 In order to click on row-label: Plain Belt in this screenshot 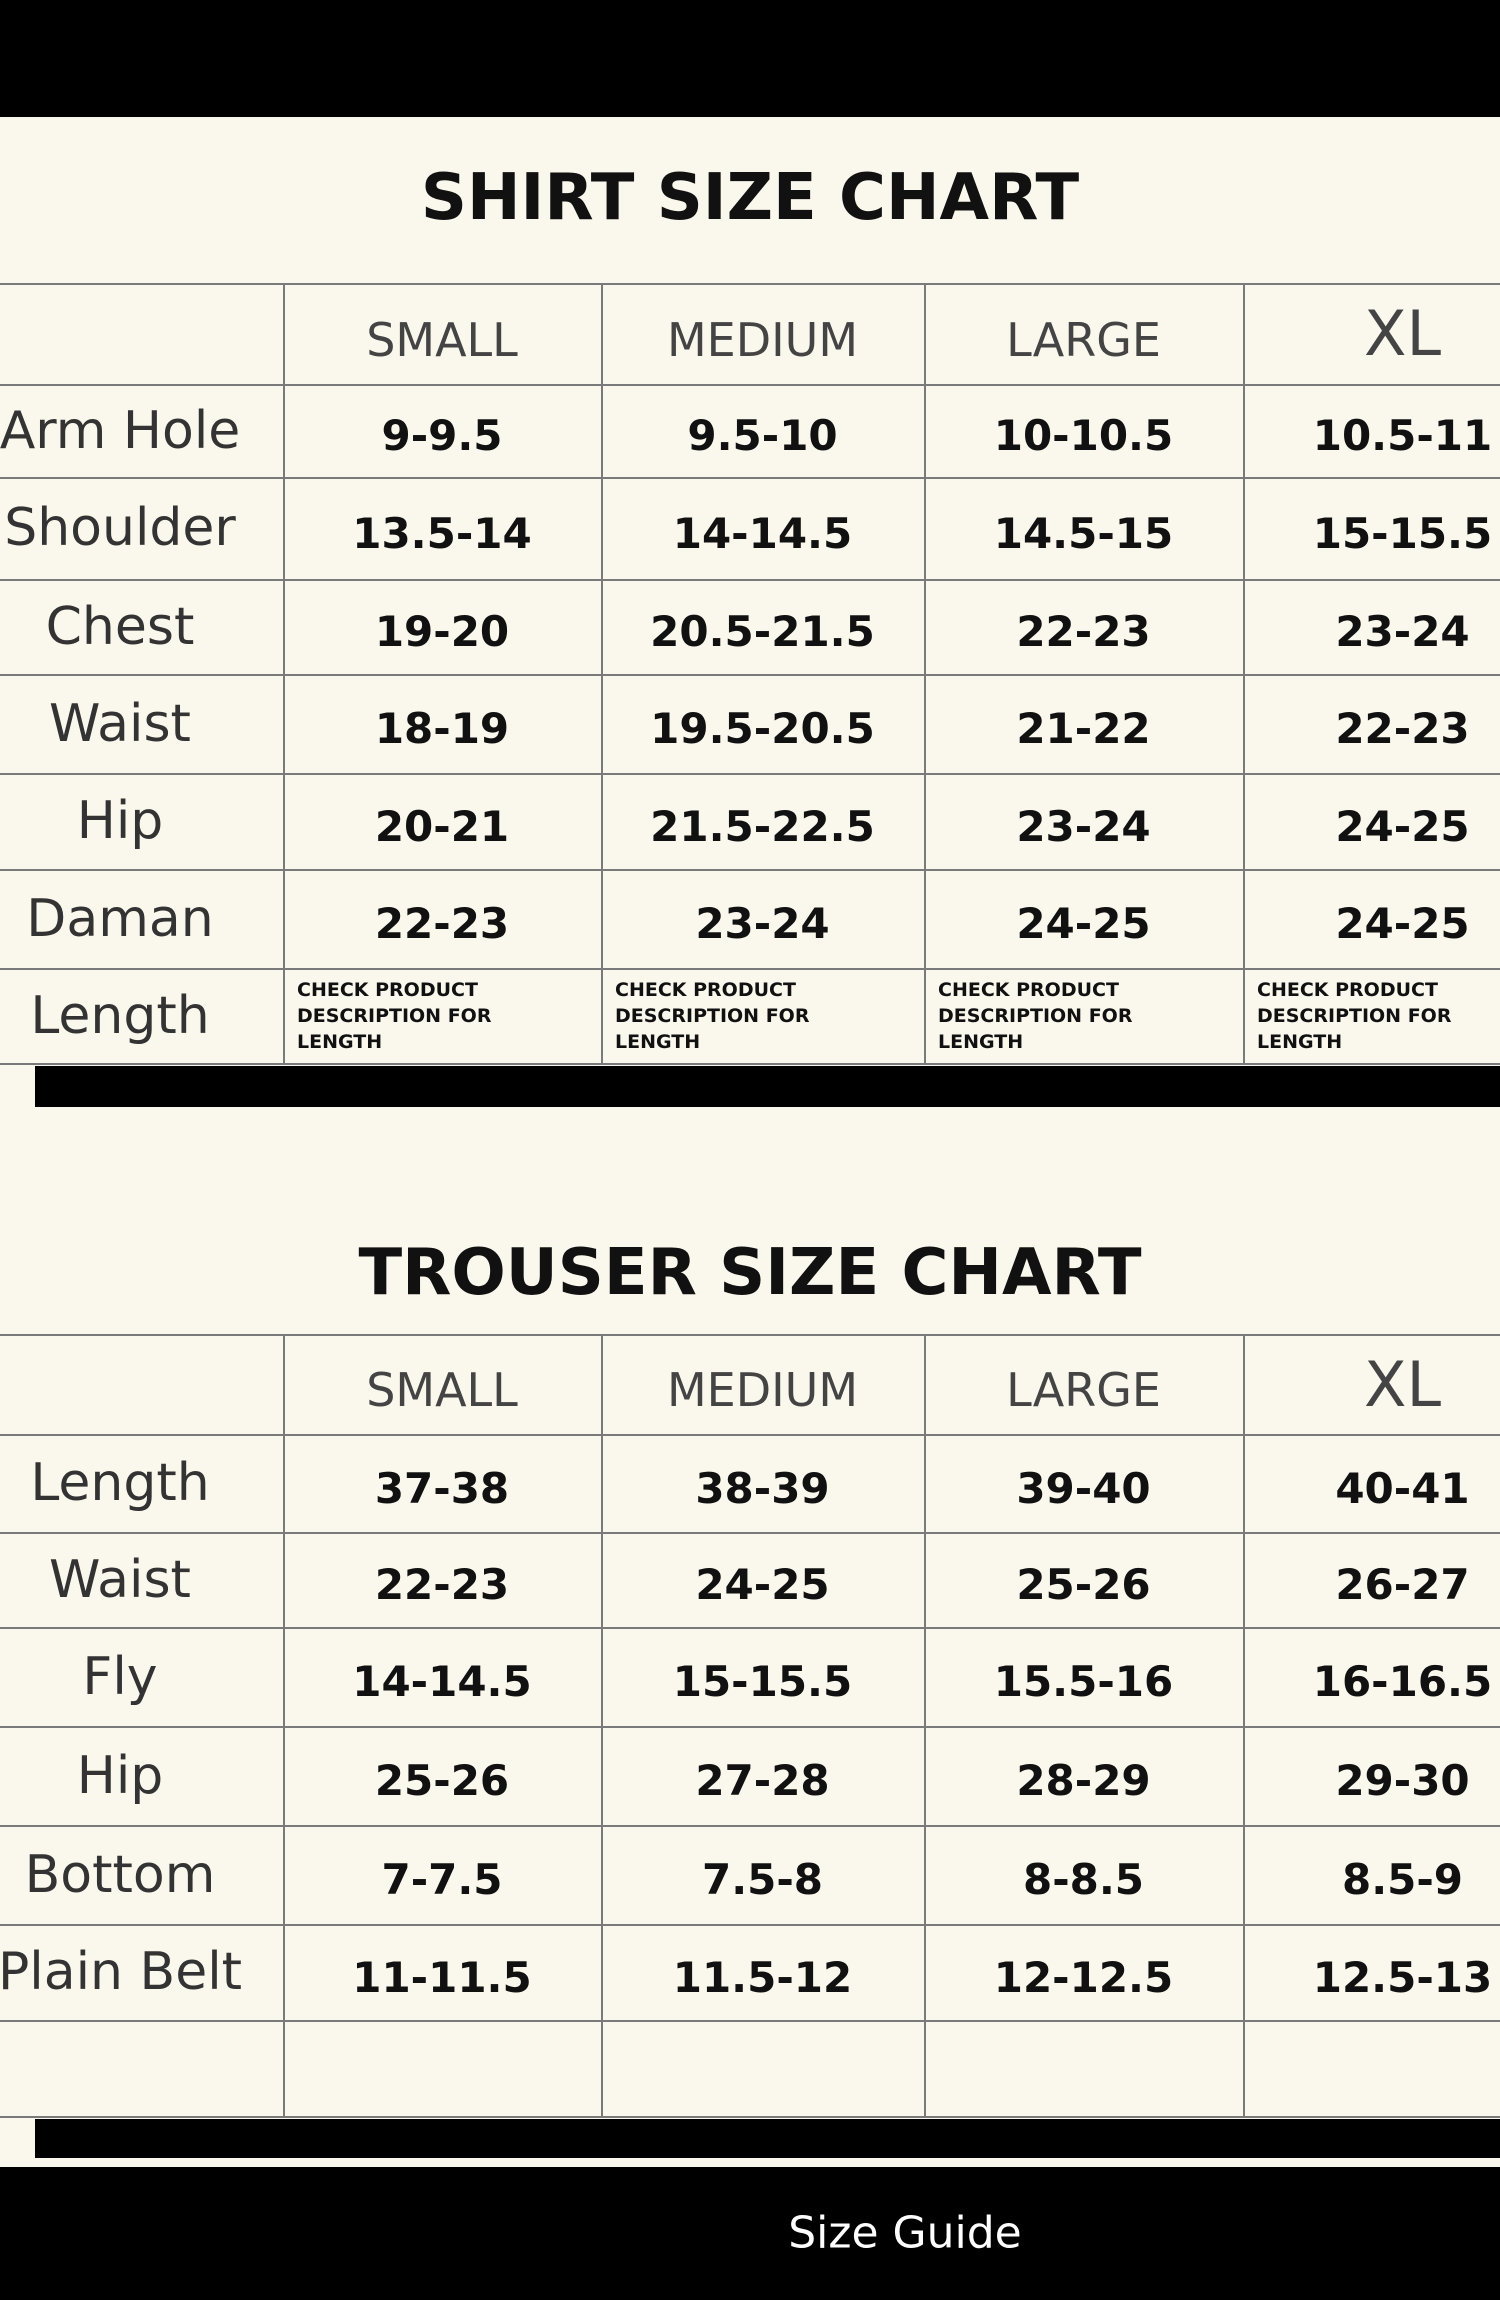, I will do `click(121, 1972)`.